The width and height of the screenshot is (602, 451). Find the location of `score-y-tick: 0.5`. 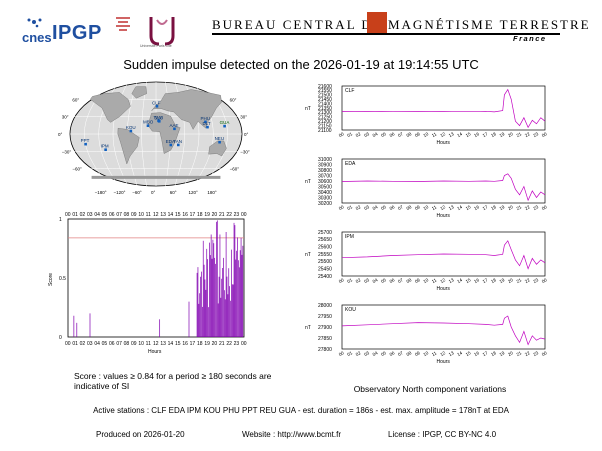

score-y-tick: 0.5 is located at coordinates (62, 279).